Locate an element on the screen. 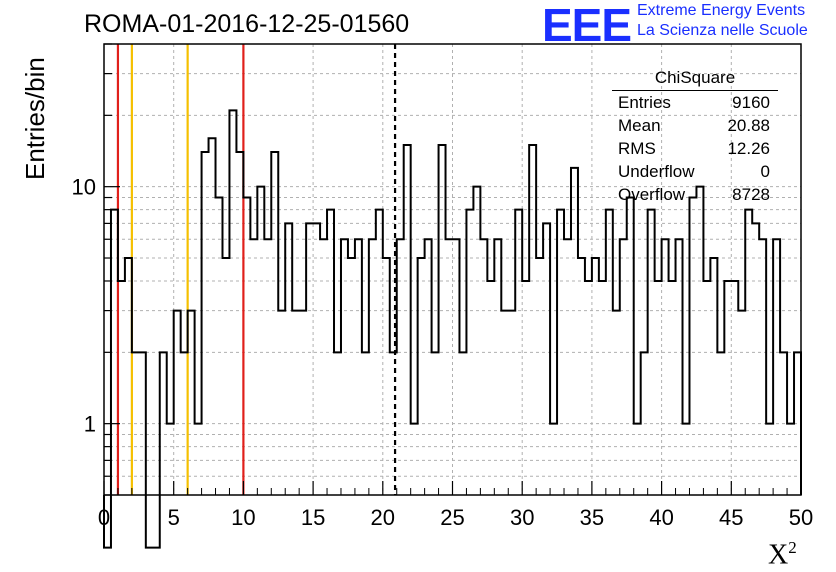 The image size is (836, 572). stats-label: Overflow is located at coordinates (652, 194).